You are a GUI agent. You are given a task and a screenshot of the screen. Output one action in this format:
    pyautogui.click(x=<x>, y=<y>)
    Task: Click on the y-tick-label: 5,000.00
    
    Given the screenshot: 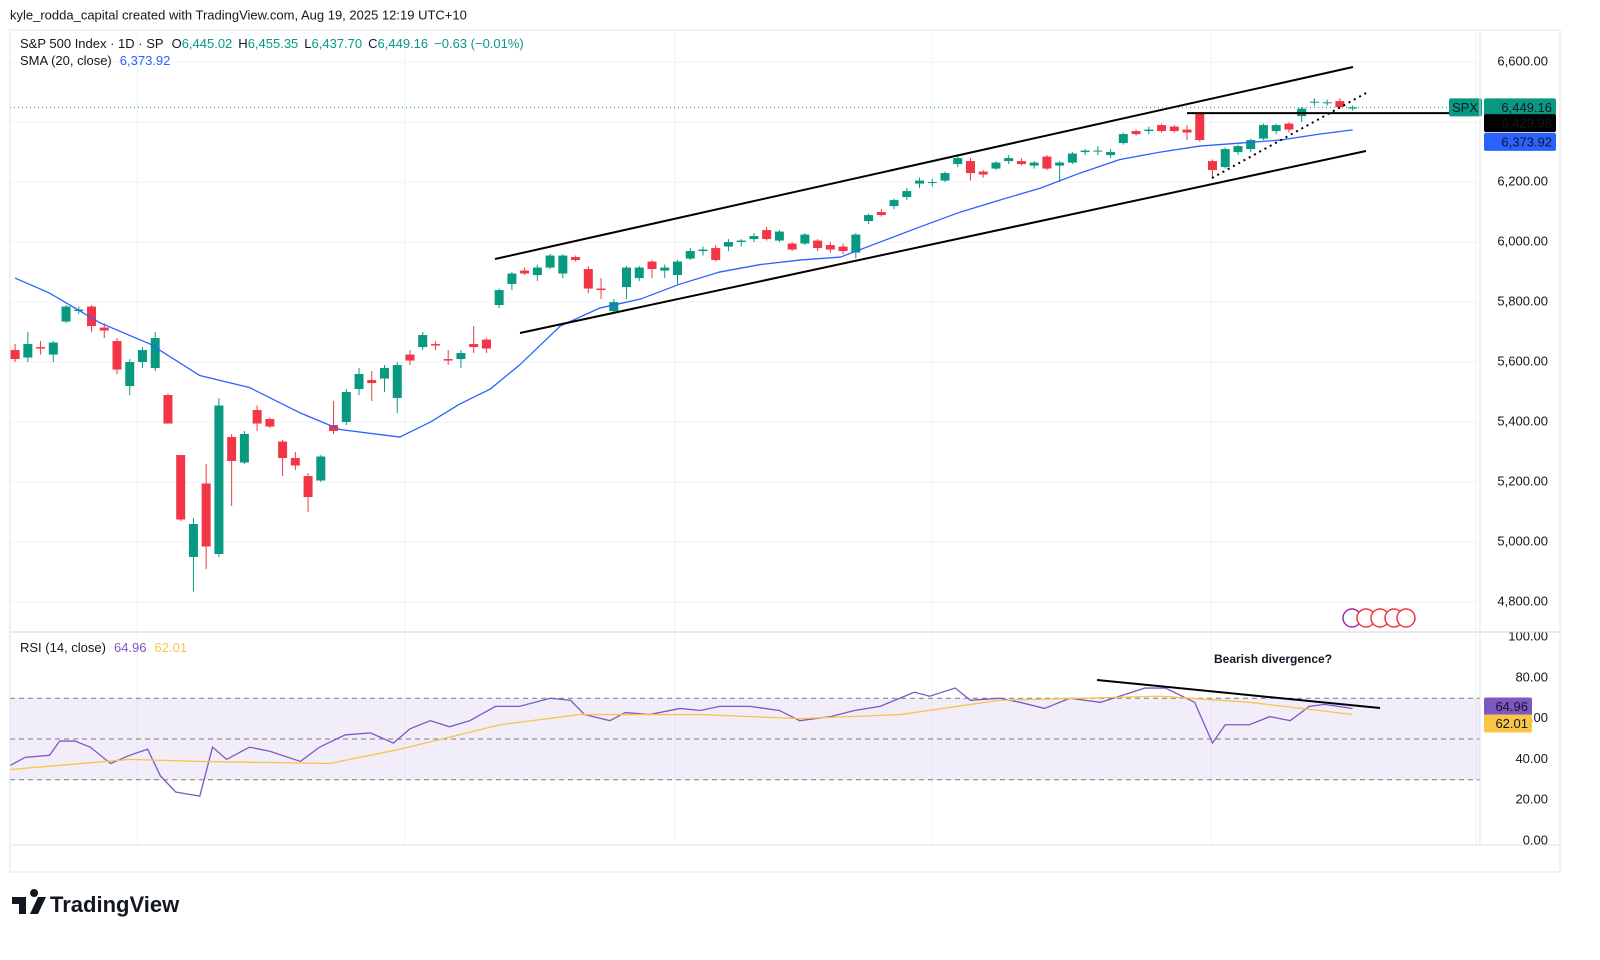 What is the action you would take?
    pyautogui.click(x=1522, y=540)
    